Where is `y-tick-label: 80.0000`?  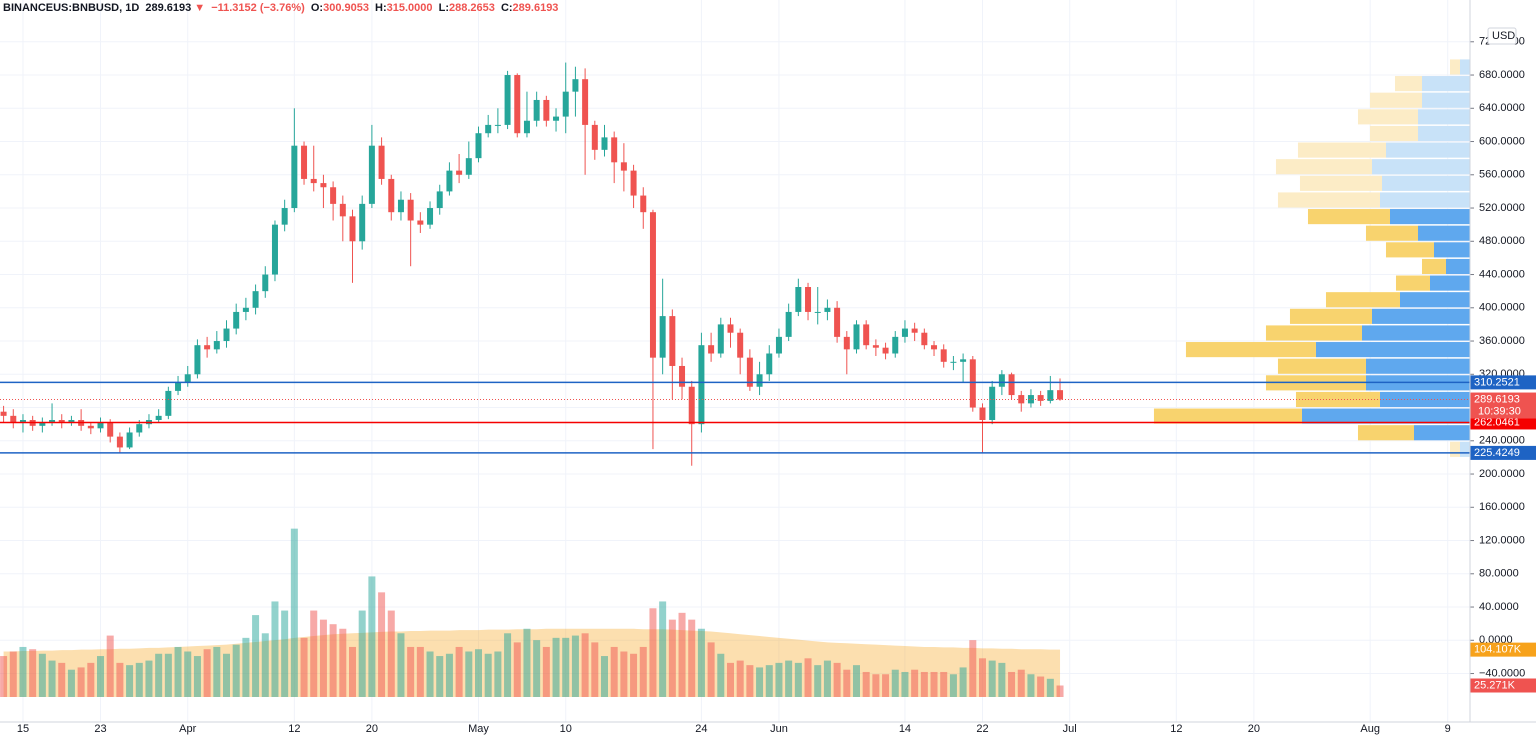
y-tick-label: 80.0000 is located at coordinates (1499, 574).